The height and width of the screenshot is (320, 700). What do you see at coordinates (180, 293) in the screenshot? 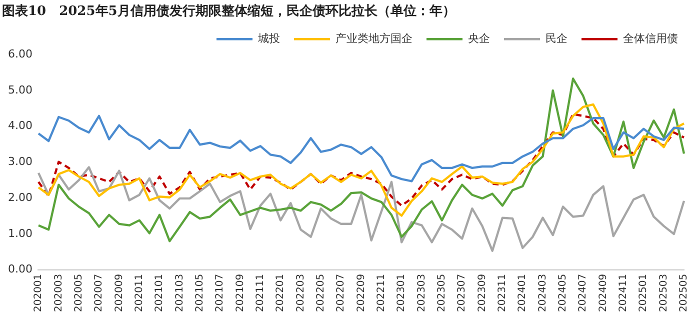
I see `x-tick-label: 202103` at bounding box center [180, 293].